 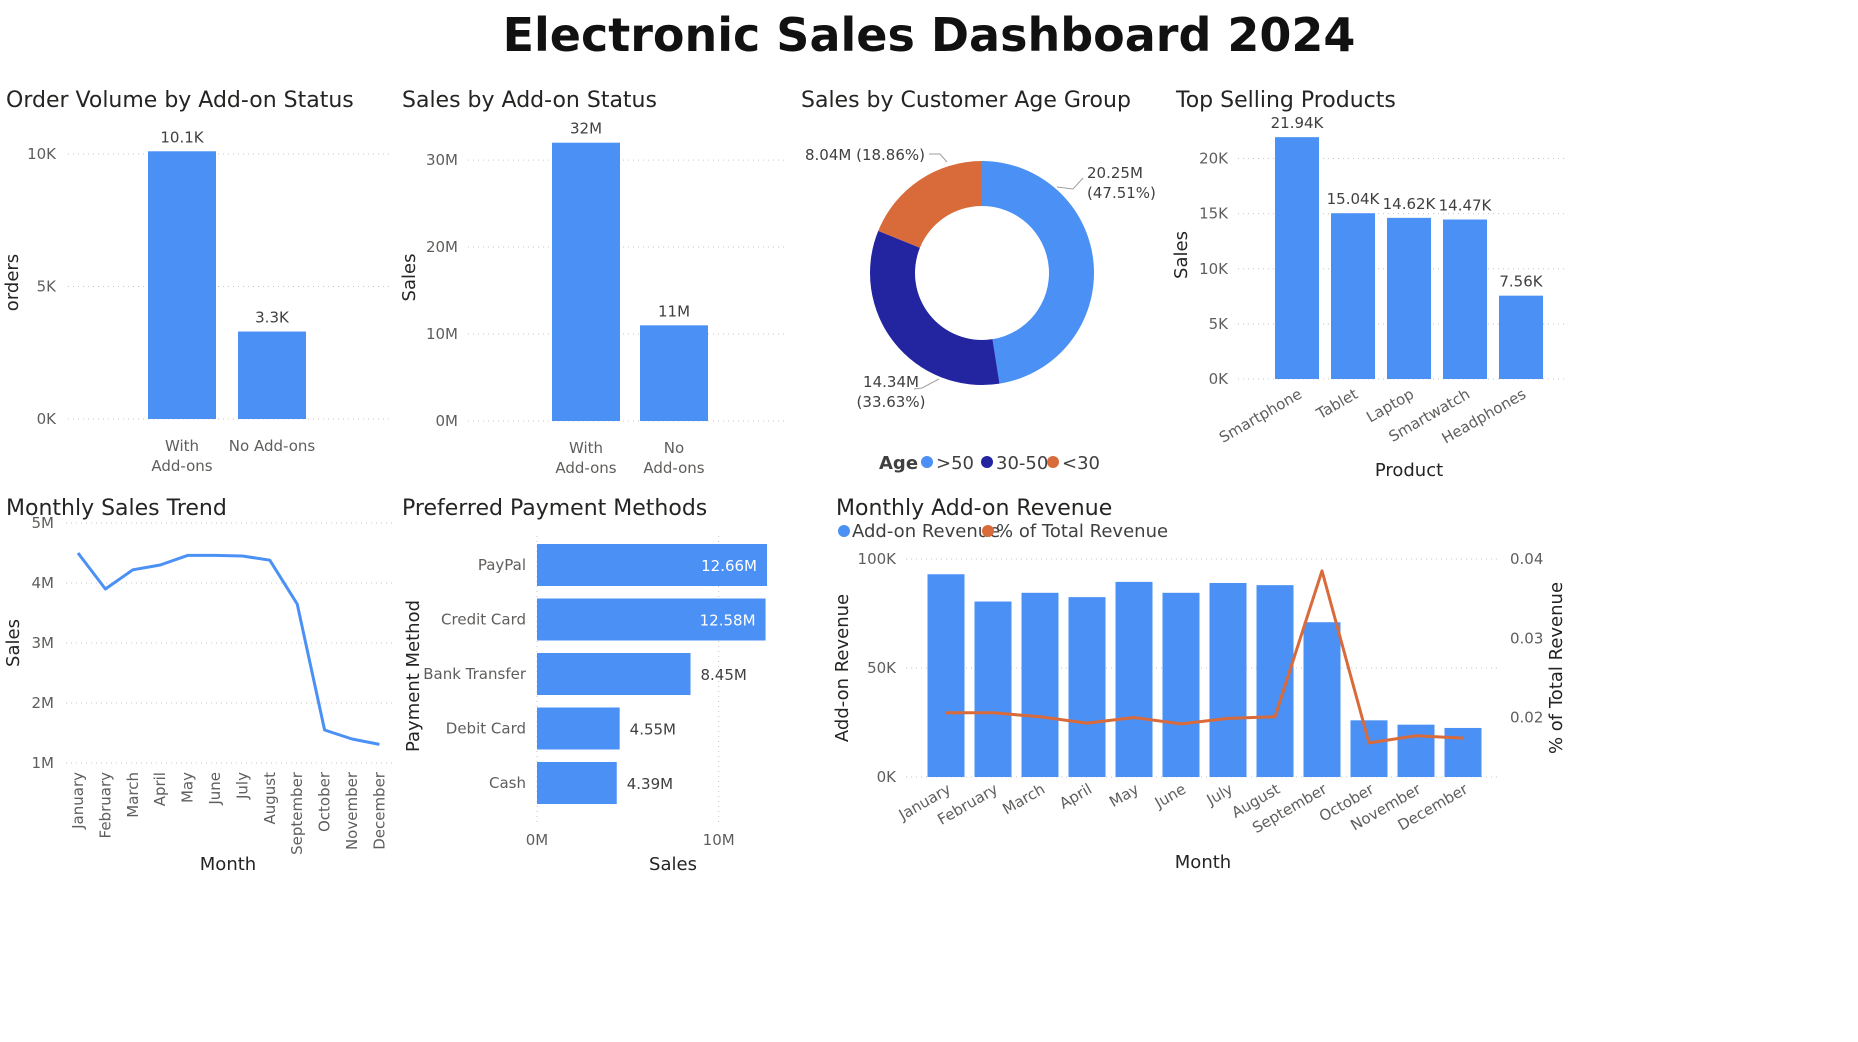 What do you see at coordinates (673, 864) in the screenshot?
I see `x-axis-title: Sales` at bounding box center [673, 864].